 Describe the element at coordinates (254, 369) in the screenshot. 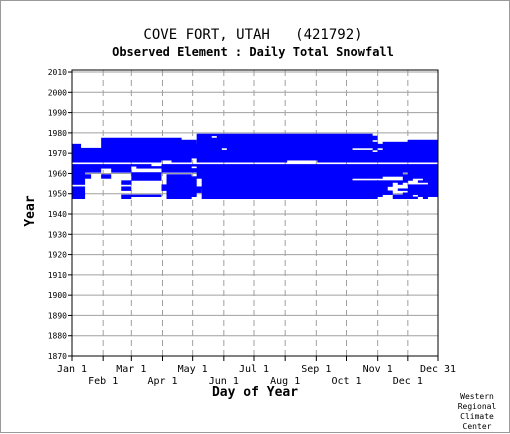

I see `x-tick-label: Jul 1` at that location.